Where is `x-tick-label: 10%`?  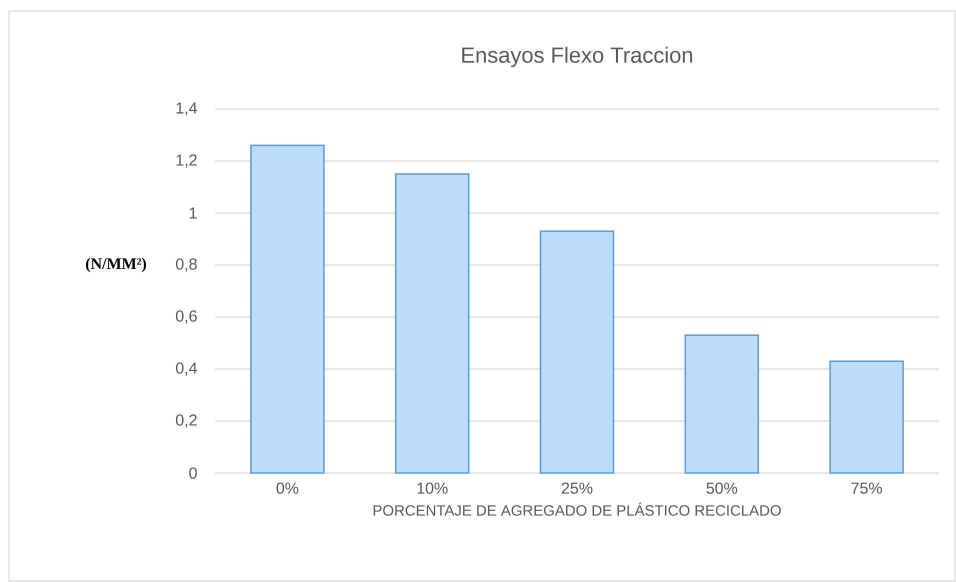
x-tick-label: 10% is located at coordinates (432, 488).